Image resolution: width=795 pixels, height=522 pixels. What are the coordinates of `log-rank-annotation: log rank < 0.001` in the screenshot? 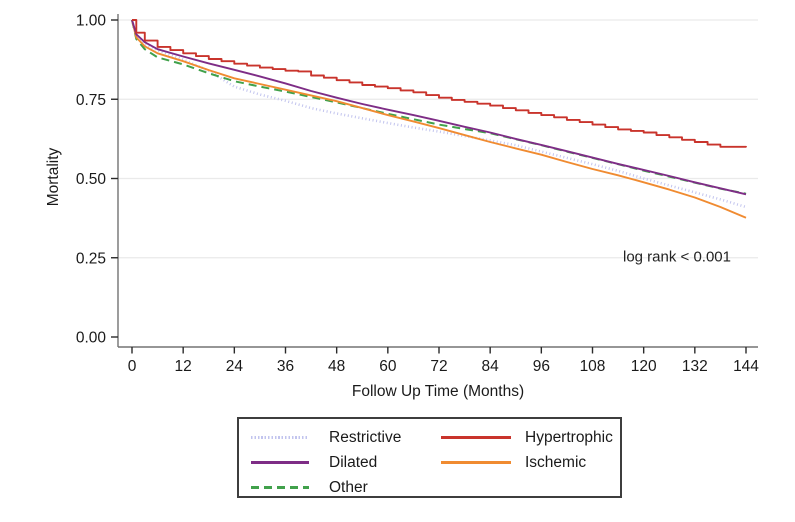 It's located at (677, 257).